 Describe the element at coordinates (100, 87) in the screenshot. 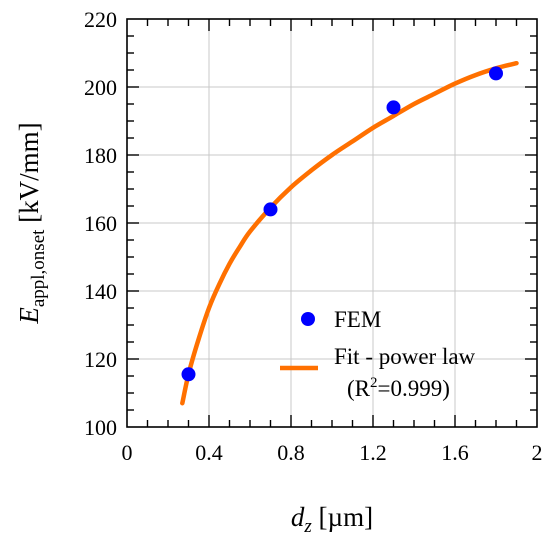

I see `y-tick-label: 200` at that location.